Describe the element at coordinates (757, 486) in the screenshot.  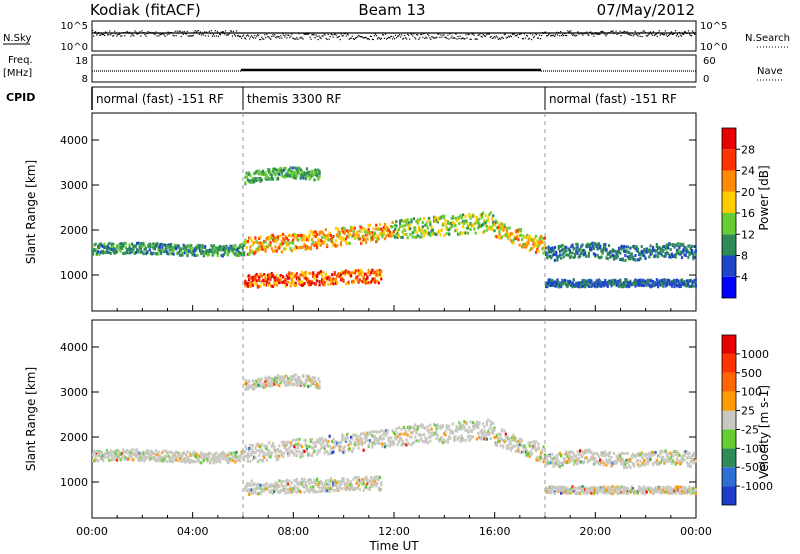
I see `colorbar-tick-label: -1000` at that location.